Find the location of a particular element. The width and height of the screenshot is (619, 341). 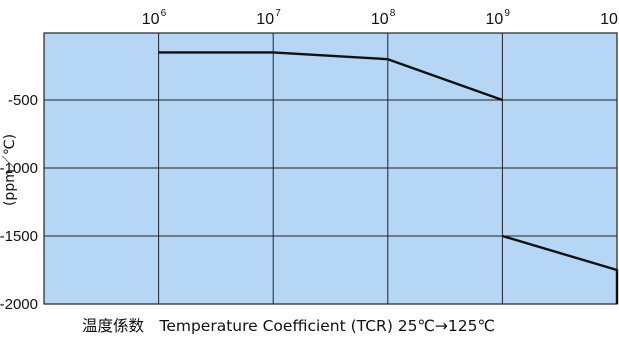

y-axis-label: (ppm／℃) is located at coordinates (10, 170).